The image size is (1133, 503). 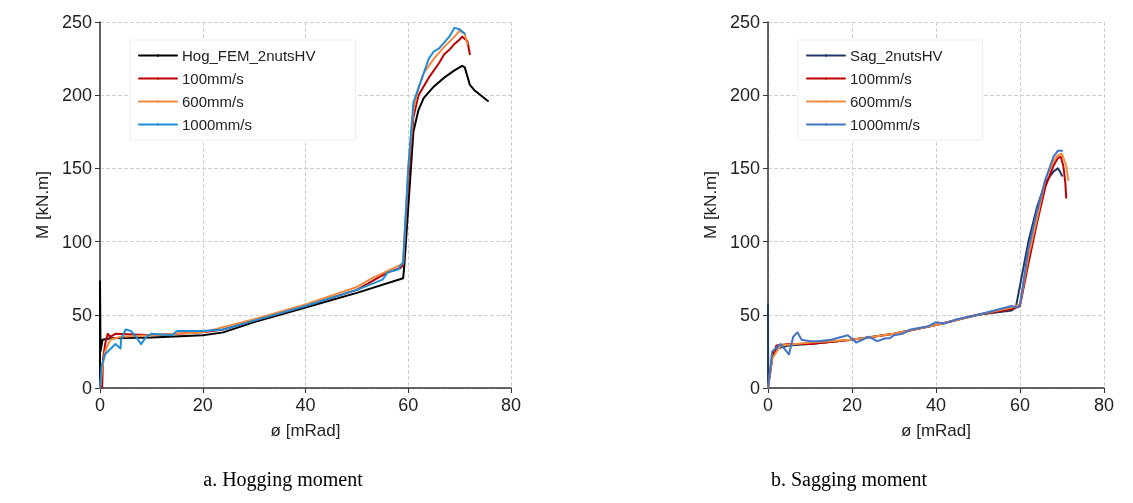 What do you see at coordinates (896, 55) in the screenshot?
I see `legend-label: Sag_2nutsHV` at bounding box center [896, 55].